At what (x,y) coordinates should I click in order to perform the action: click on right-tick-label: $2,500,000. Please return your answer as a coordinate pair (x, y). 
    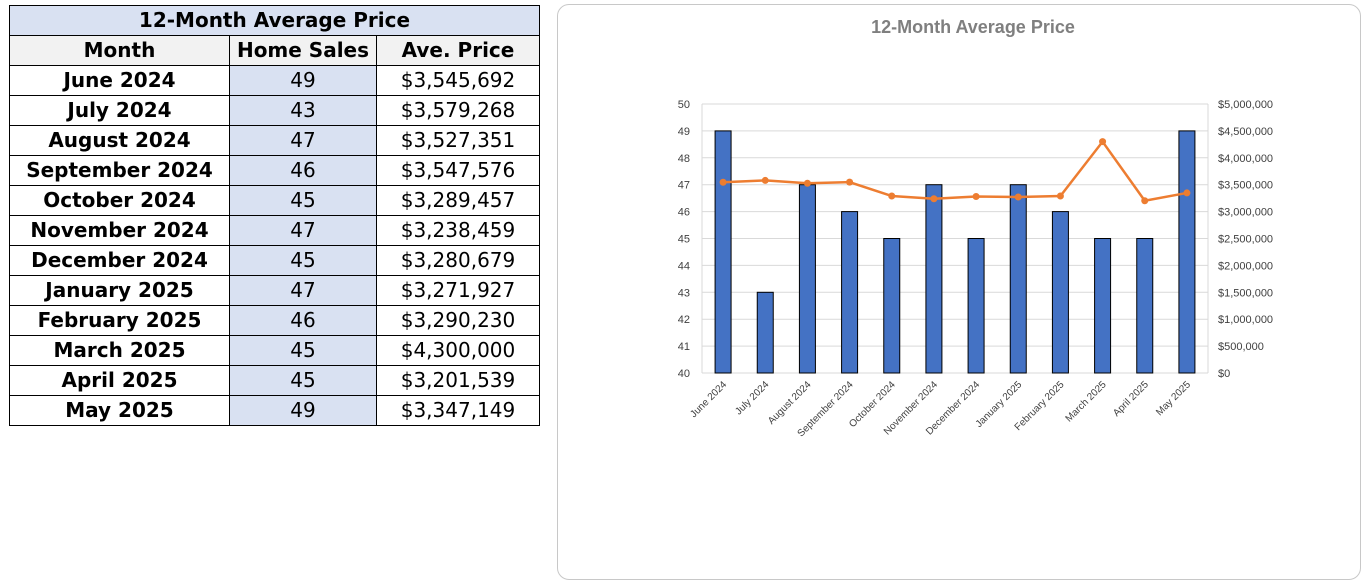
    Looking at the image, I should click on (1245, 240).